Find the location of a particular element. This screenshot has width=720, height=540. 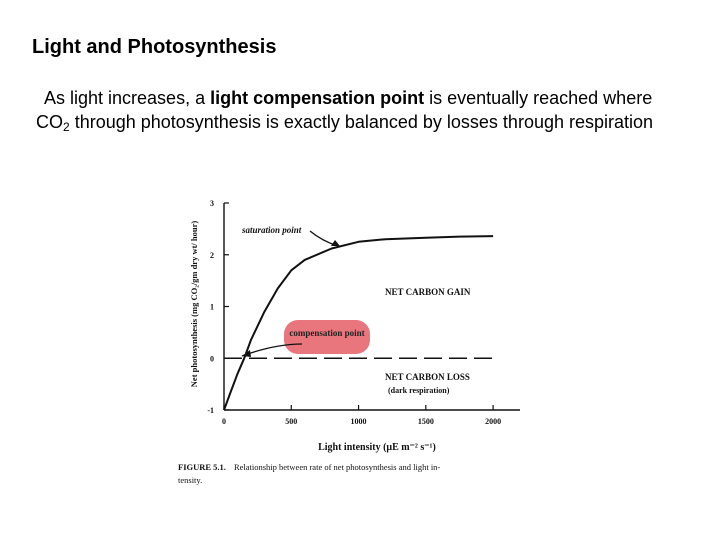

slide-title: Light and Photosynthesis is located at coordinates (154, 47).